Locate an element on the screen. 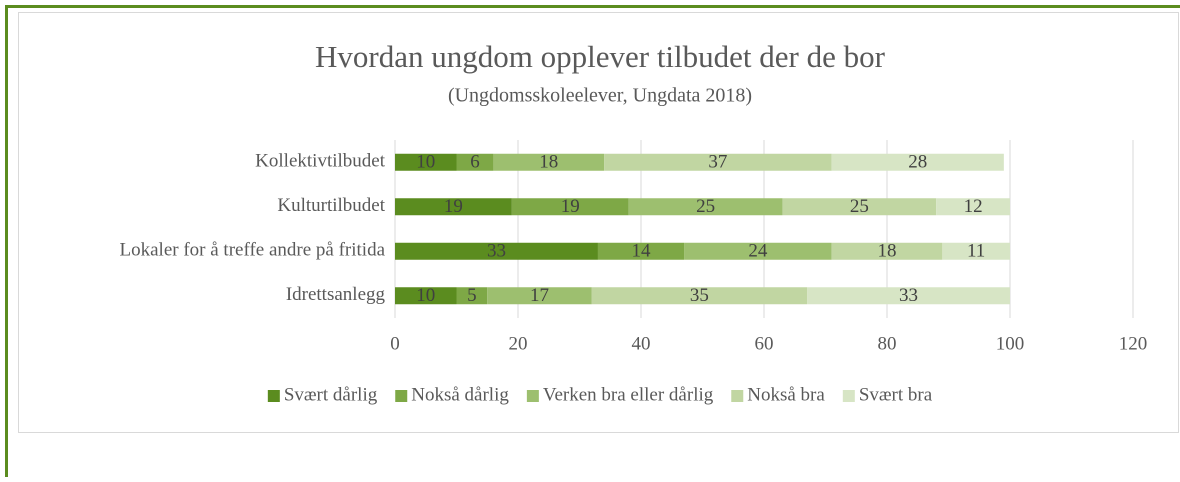 Image resolution: width=1180 pixels, height=482 pixels. data-label: 6 is located at coordinates (475, 162).